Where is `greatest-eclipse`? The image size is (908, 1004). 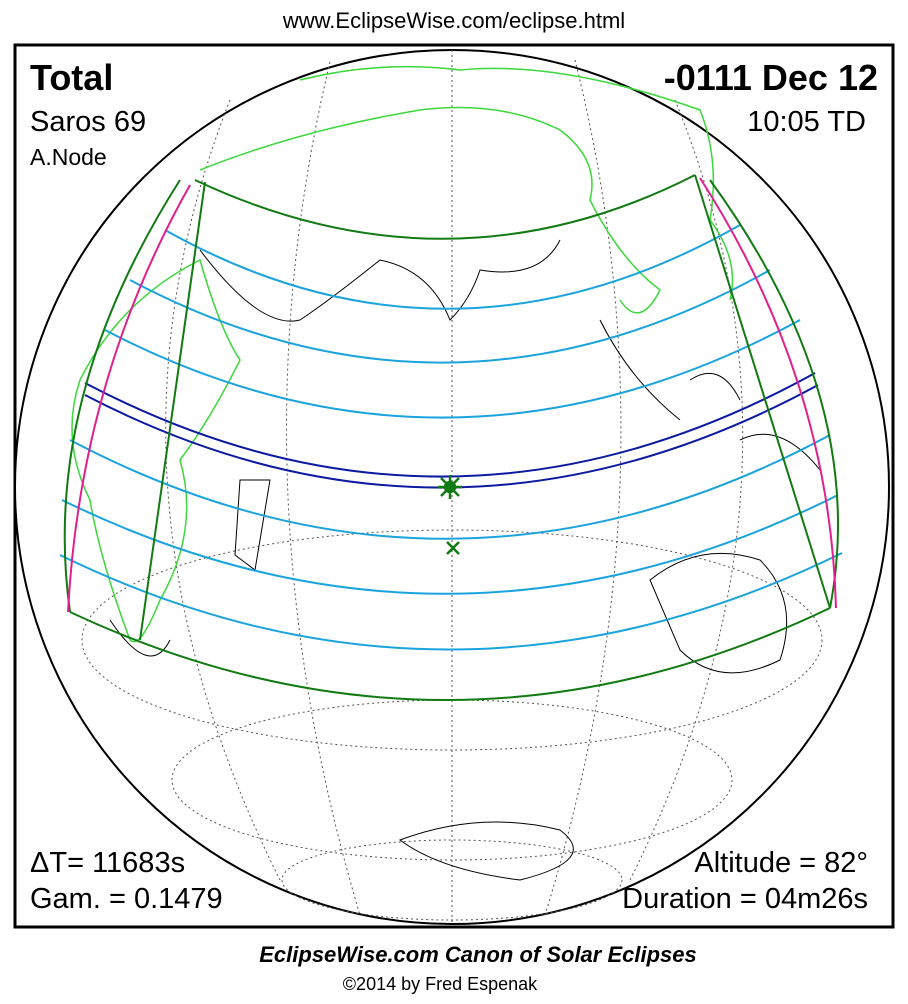
greatest-eclipse is located at coordinates (450, 487).